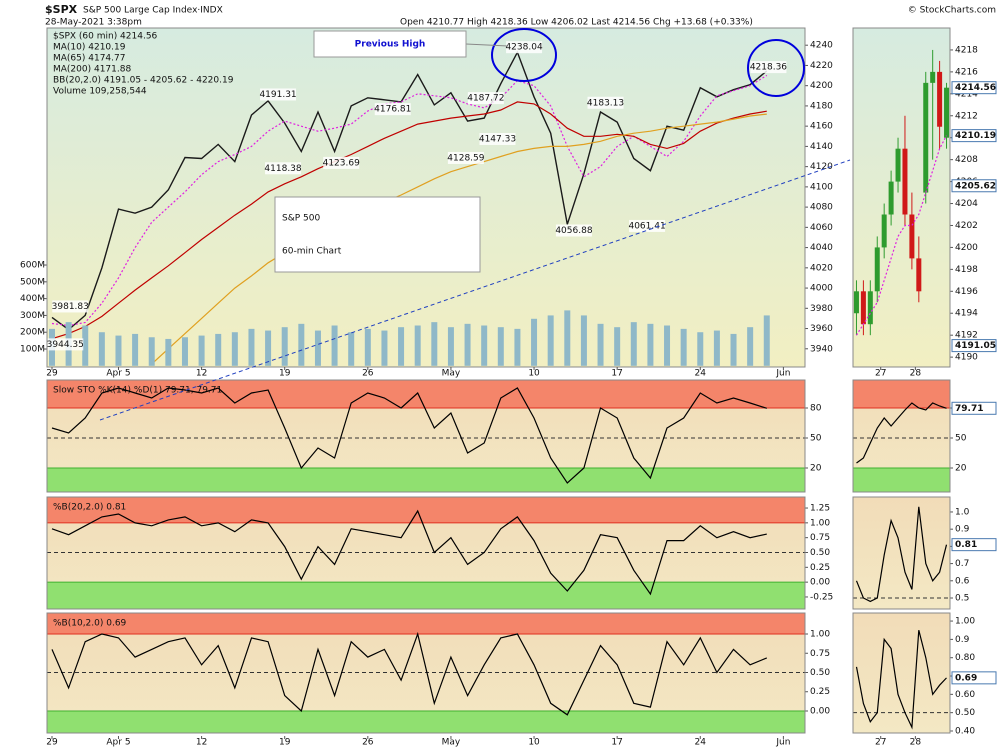  What do you see at coordinates (966, 545) in the screenshot?
I see `side-label: 0.81` at bounding box center [966, 545].